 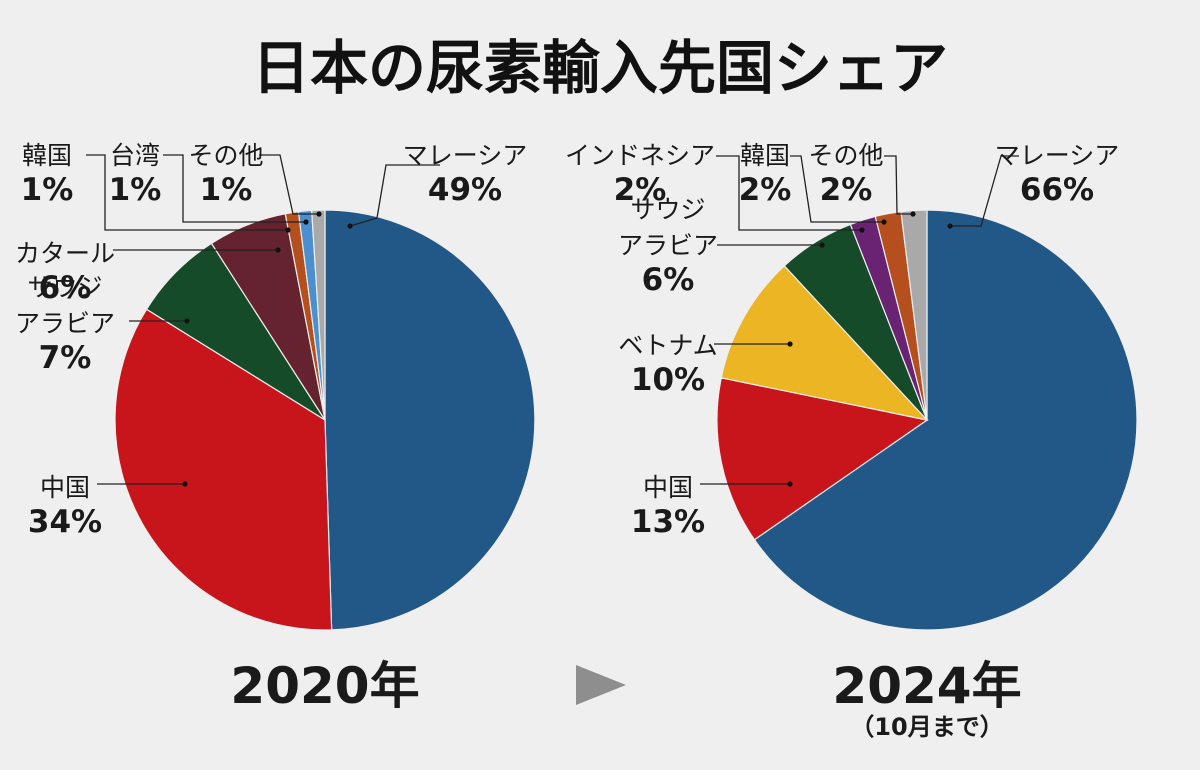 I want to click on slice-name-0-3-0: カタール, so click(x=65, y=253).